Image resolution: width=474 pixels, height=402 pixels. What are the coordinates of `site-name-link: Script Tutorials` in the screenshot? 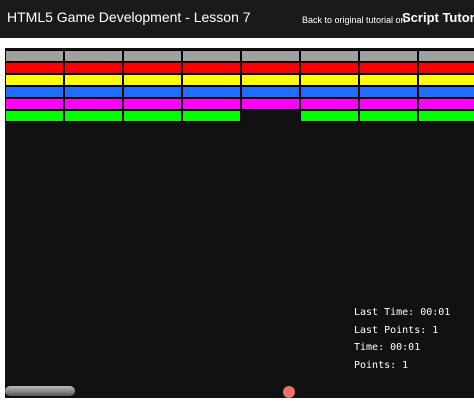 It's located at (438, 17).